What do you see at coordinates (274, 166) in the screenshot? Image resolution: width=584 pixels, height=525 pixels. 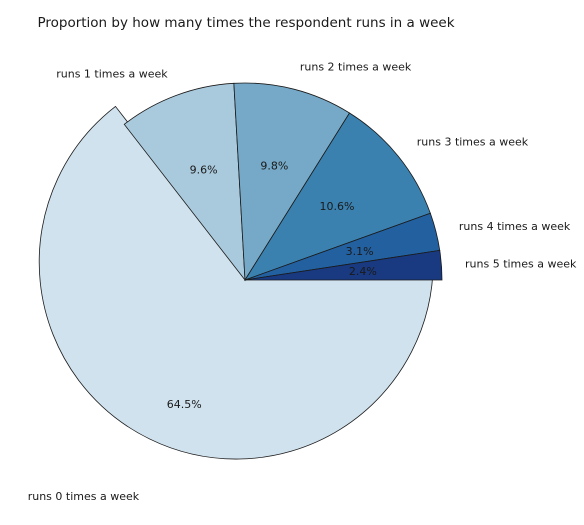 I see `pie-percent-label-2: 9.8%` at bounding box center [274, 166].